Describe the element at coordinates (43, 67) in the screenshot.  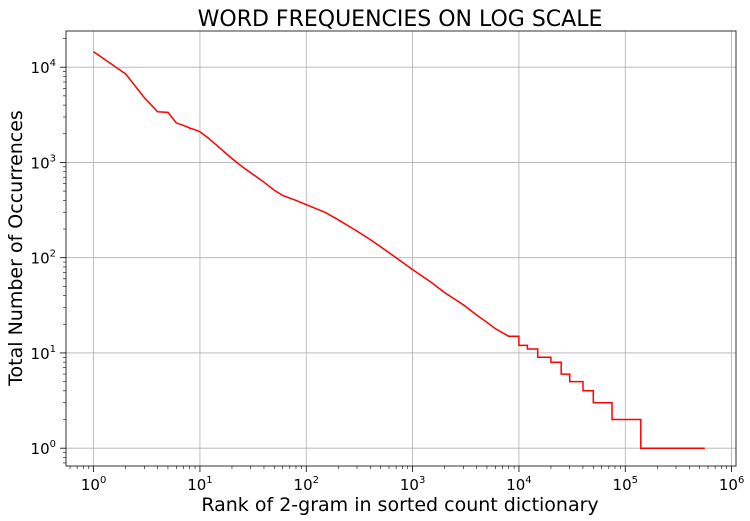
I see `y-tick-label: 10⁴` at that location.